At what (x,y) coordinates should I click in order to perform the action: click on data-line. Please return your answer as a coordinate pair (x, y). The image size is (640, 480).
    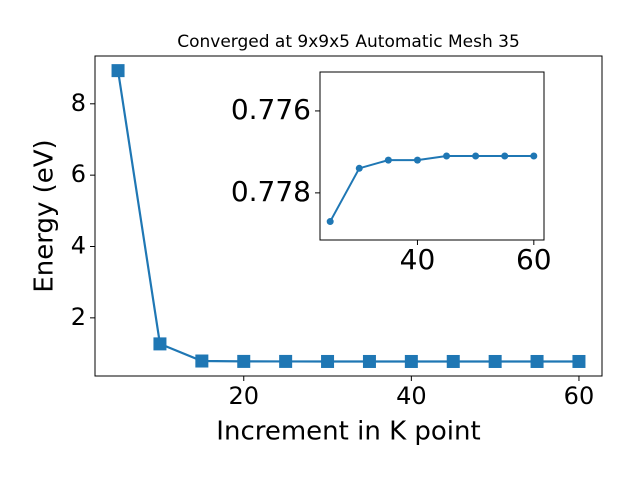
    Looking at the image, I should click on (431, 189).